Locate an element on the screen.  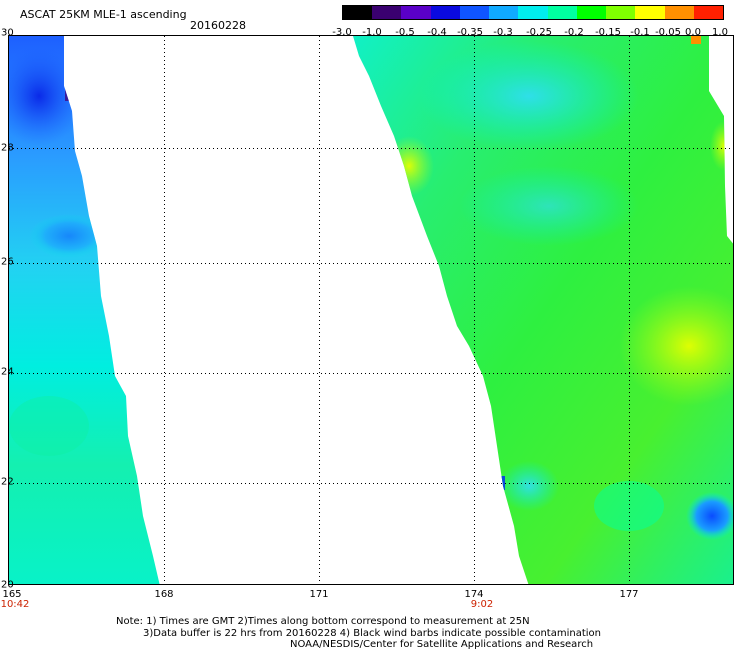
colorbar-label: -0.15 is located at coordinates (608, 32).